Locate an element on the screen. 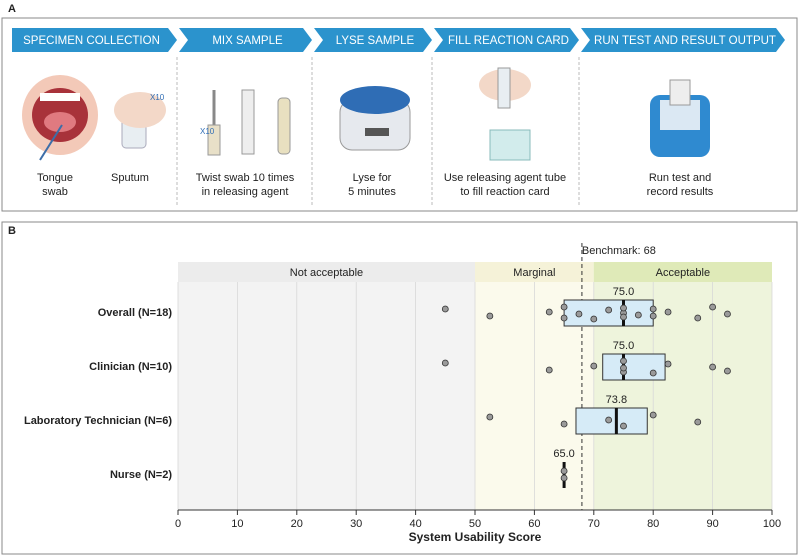 The height and width of the screenshot is (558, 800). x-tick-label: 10 is located at coordinates (237, 524).